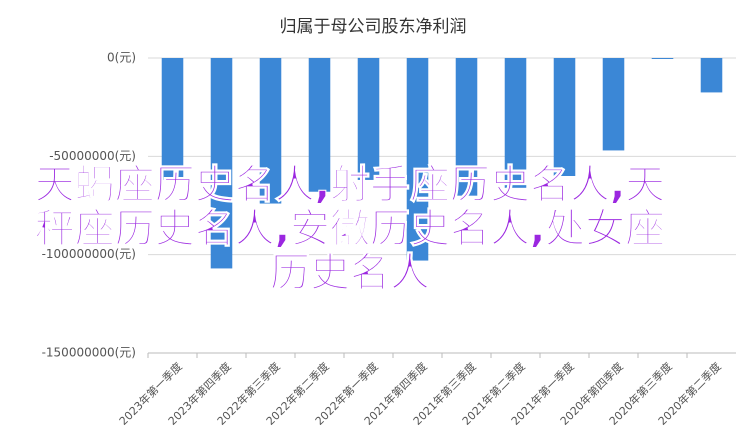  Describe the element at coordinates (121, 58) in the screenshot. I see `y-tick-label: 0(元)` at that location.